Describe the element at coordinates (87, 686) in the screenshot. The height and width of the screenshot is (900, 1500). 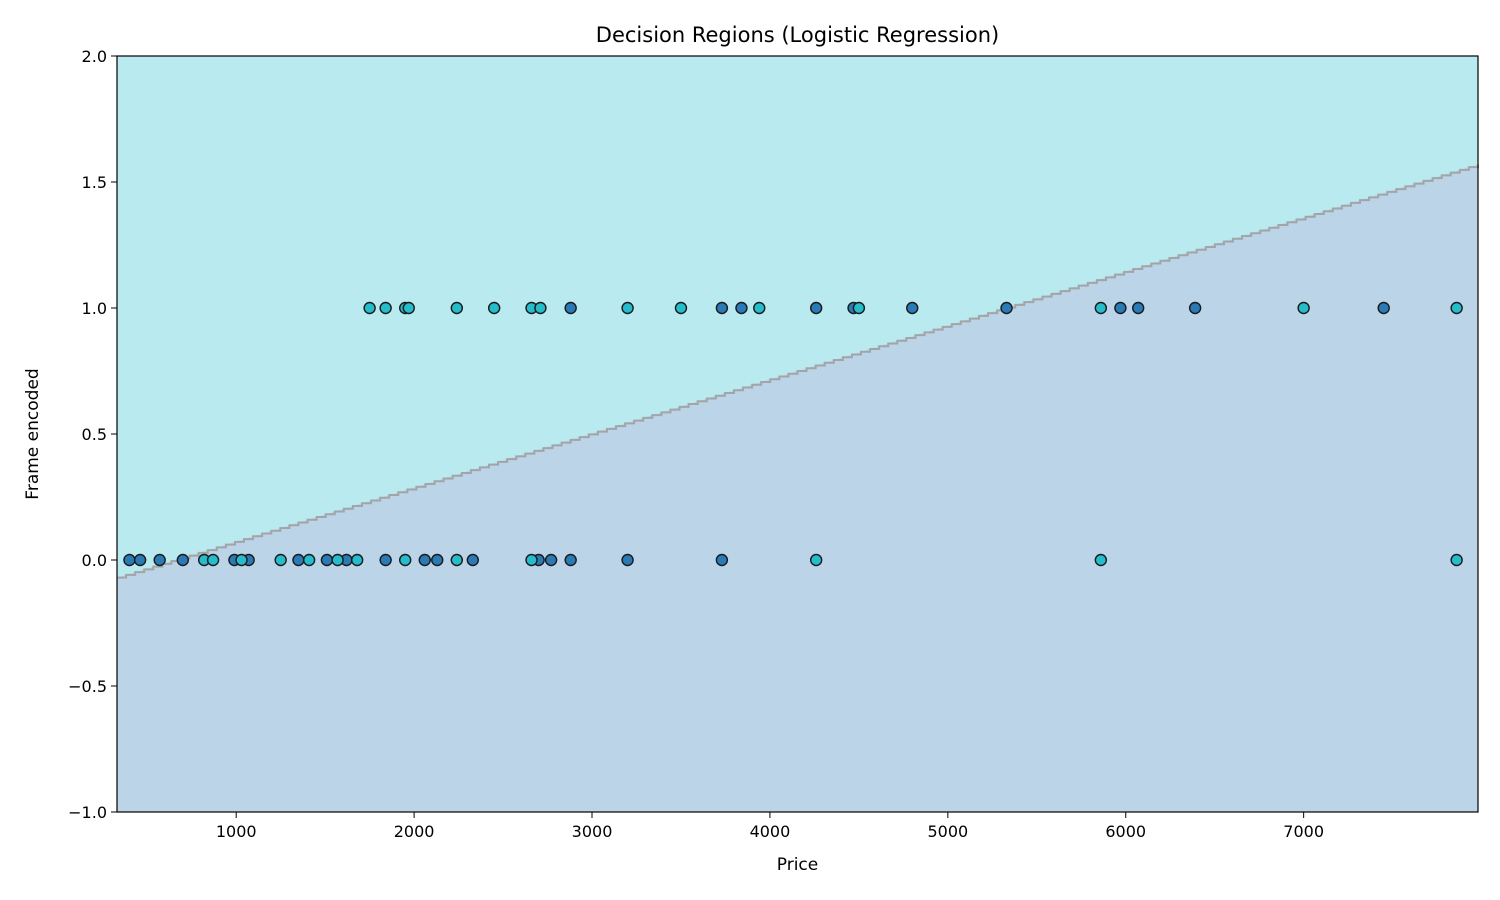
I see `y-tick-label: −0.5` at that location.